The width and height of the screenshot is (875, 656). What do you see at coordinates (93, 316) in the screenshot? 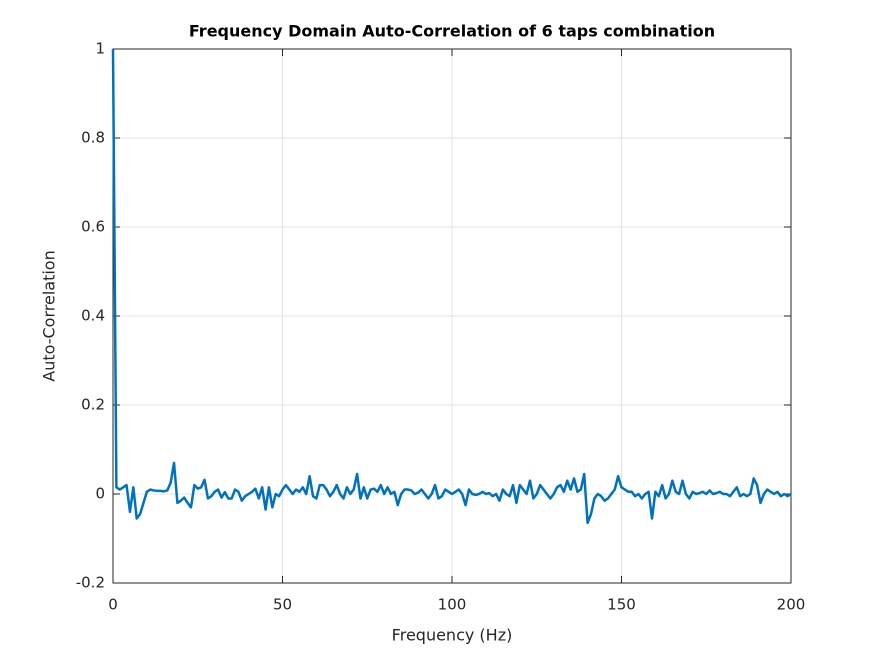
I see `y-tick-label: 0.4` at bounding box center [93, 316].